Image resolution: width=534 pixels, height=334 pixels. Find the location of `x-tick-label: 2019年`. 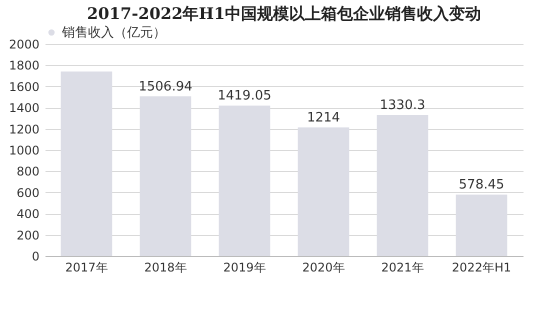

x-tick-label: 2019年 is located at coordinates (244, 267).